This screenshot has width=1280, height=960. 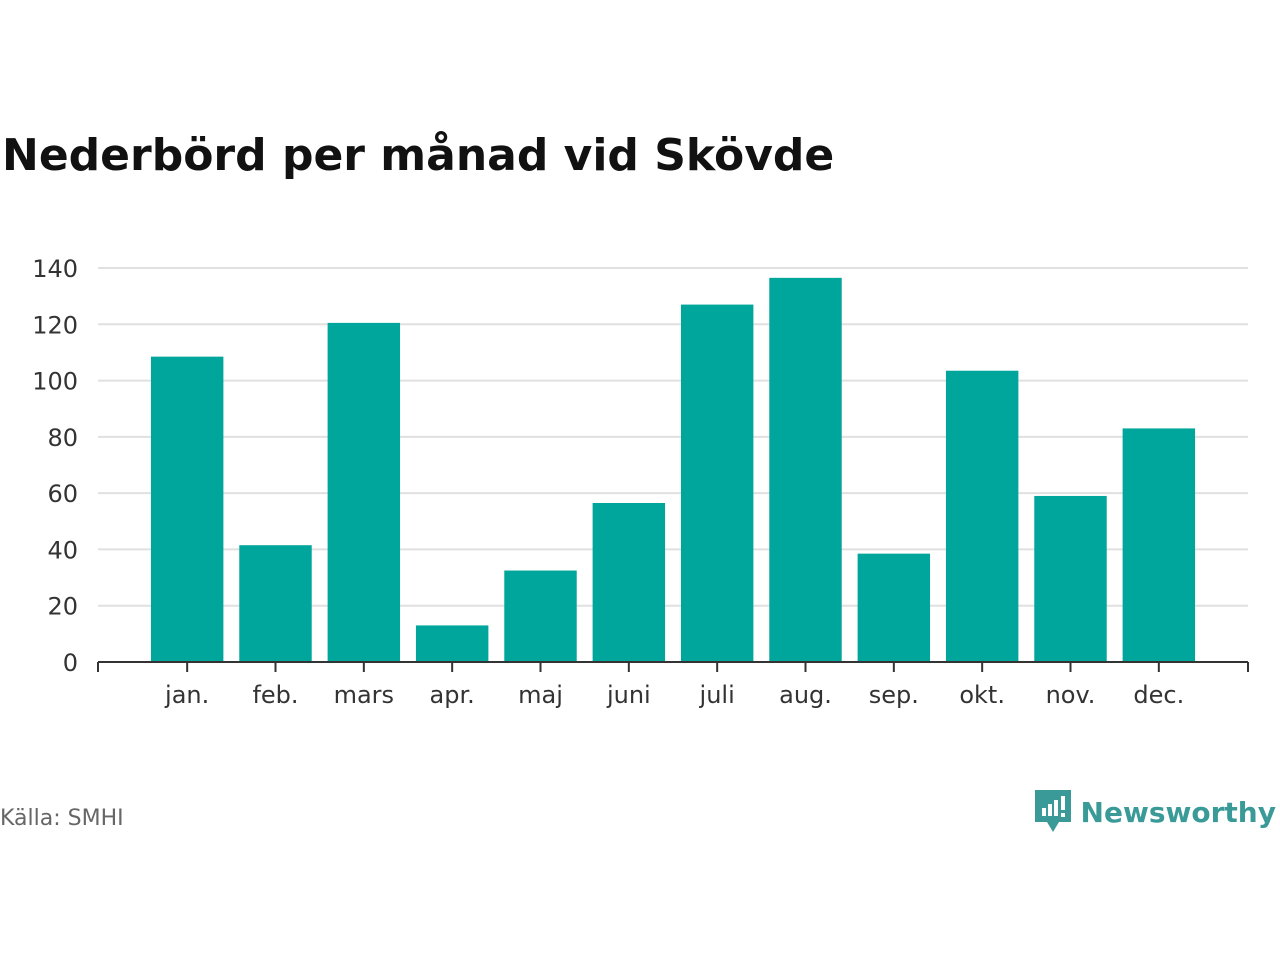 I want to click on newsworthy-logo-icon, so click(x=1052, y=811).